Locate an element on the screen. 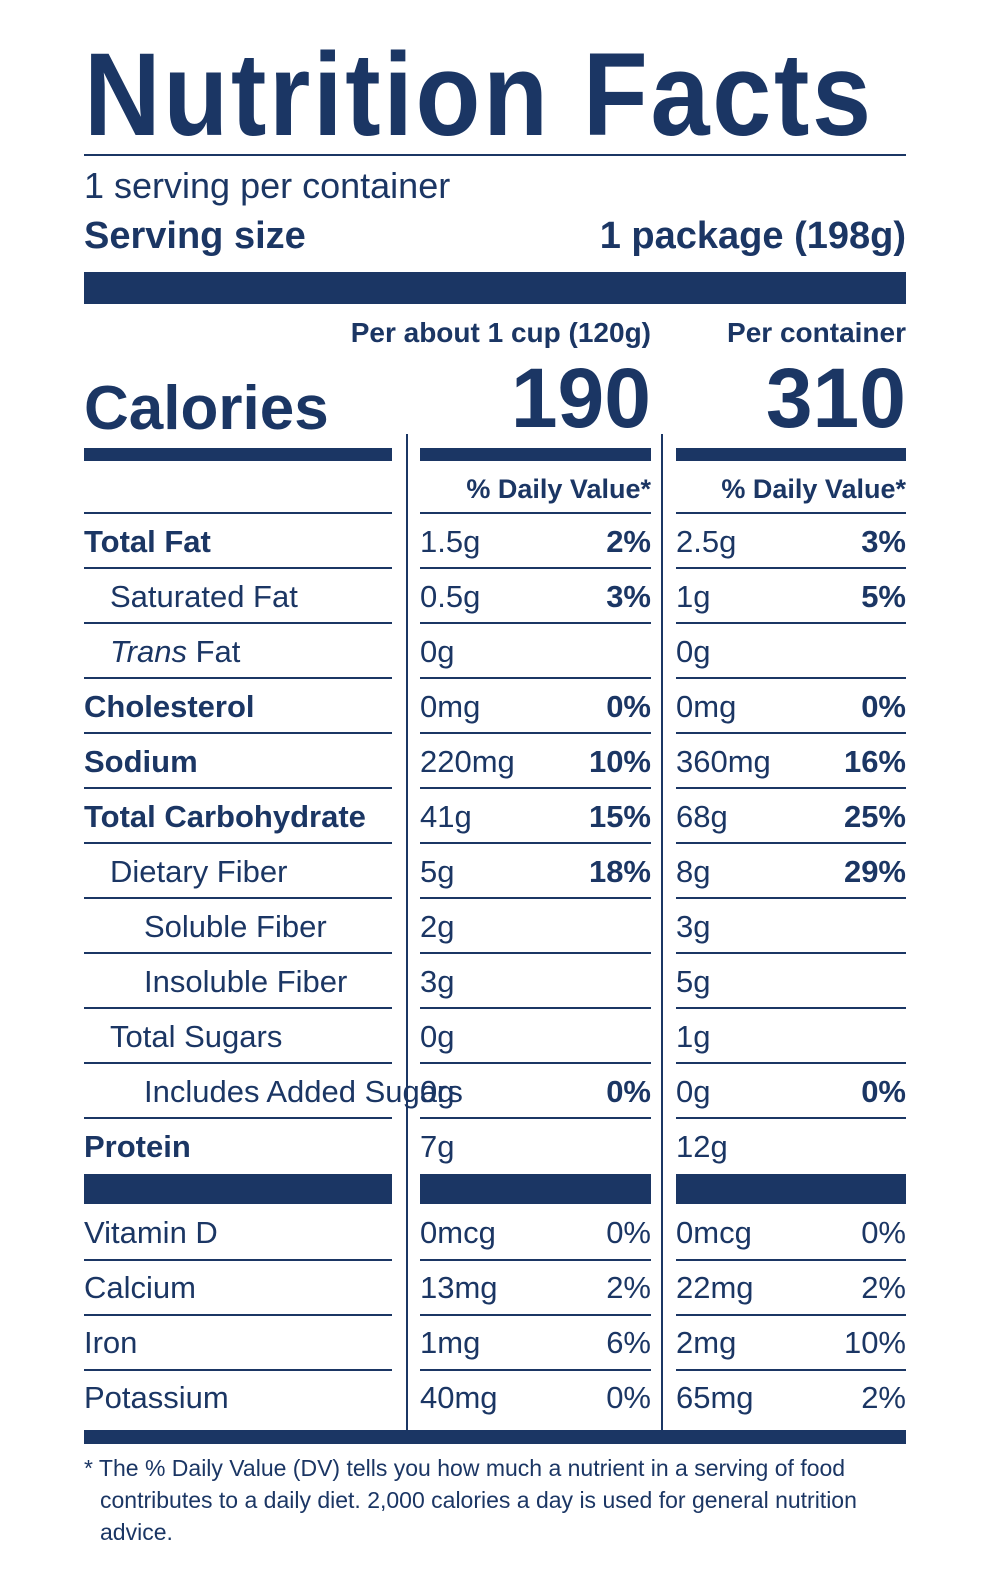  vitamin-row-vitamin-d: Vitamin D 0mcg 0% 0mcg 0% is located at coordinates (500, 1233).